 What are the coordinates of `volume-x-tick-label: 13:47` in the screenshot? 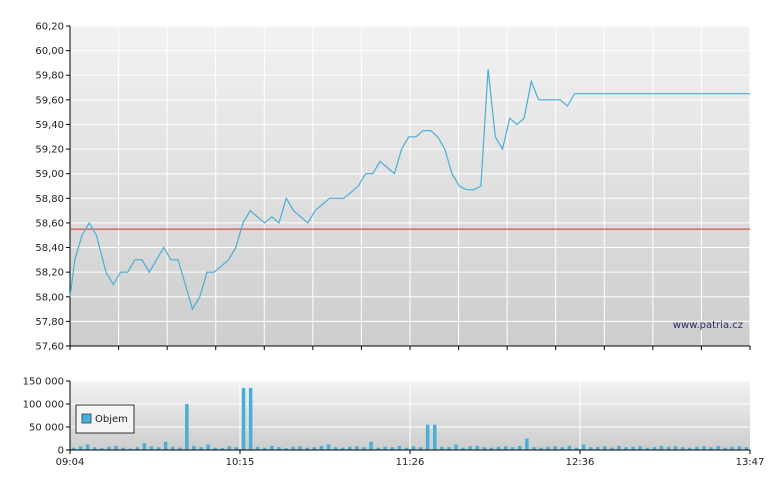 It's located at (750, 462).